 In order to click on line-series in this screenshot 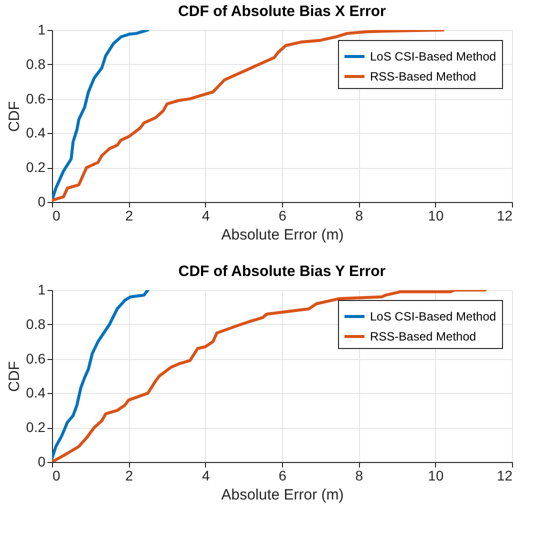, I will do `click(101, 375)`.